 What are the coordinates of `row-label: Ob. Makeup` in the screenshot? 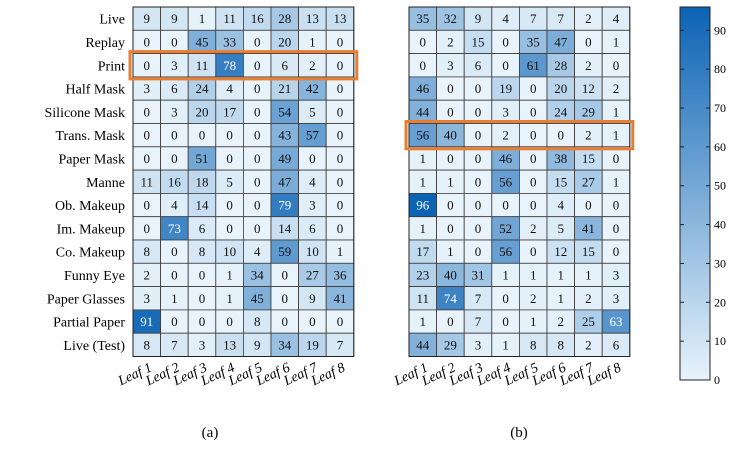 It's located at (90, 206).